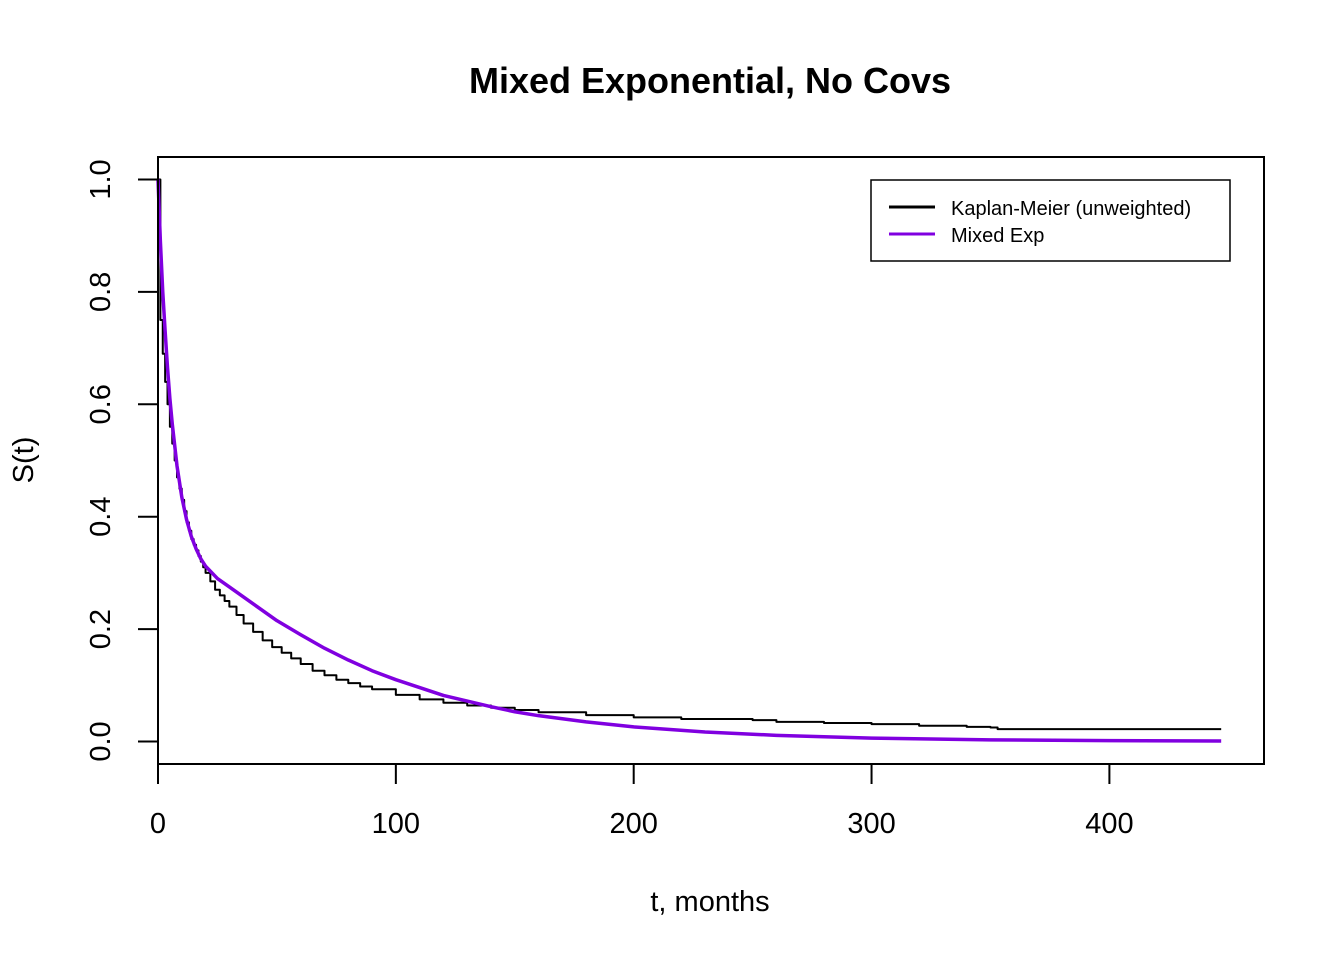  I want to click on y-tick-label: 0.2, so click(101, 629).